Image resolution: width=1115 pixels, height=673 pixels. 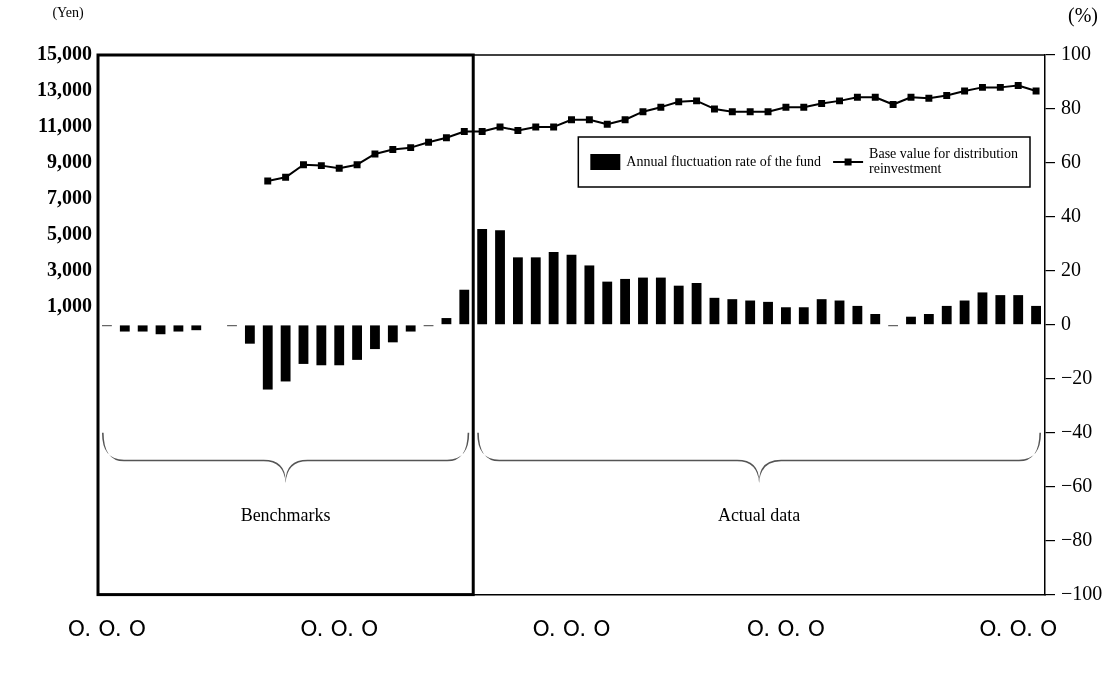 What do you see at coordinates (285, 515) in the screenshot?
I see `annotation: Benchmarks` at bounding box center [285, 515].